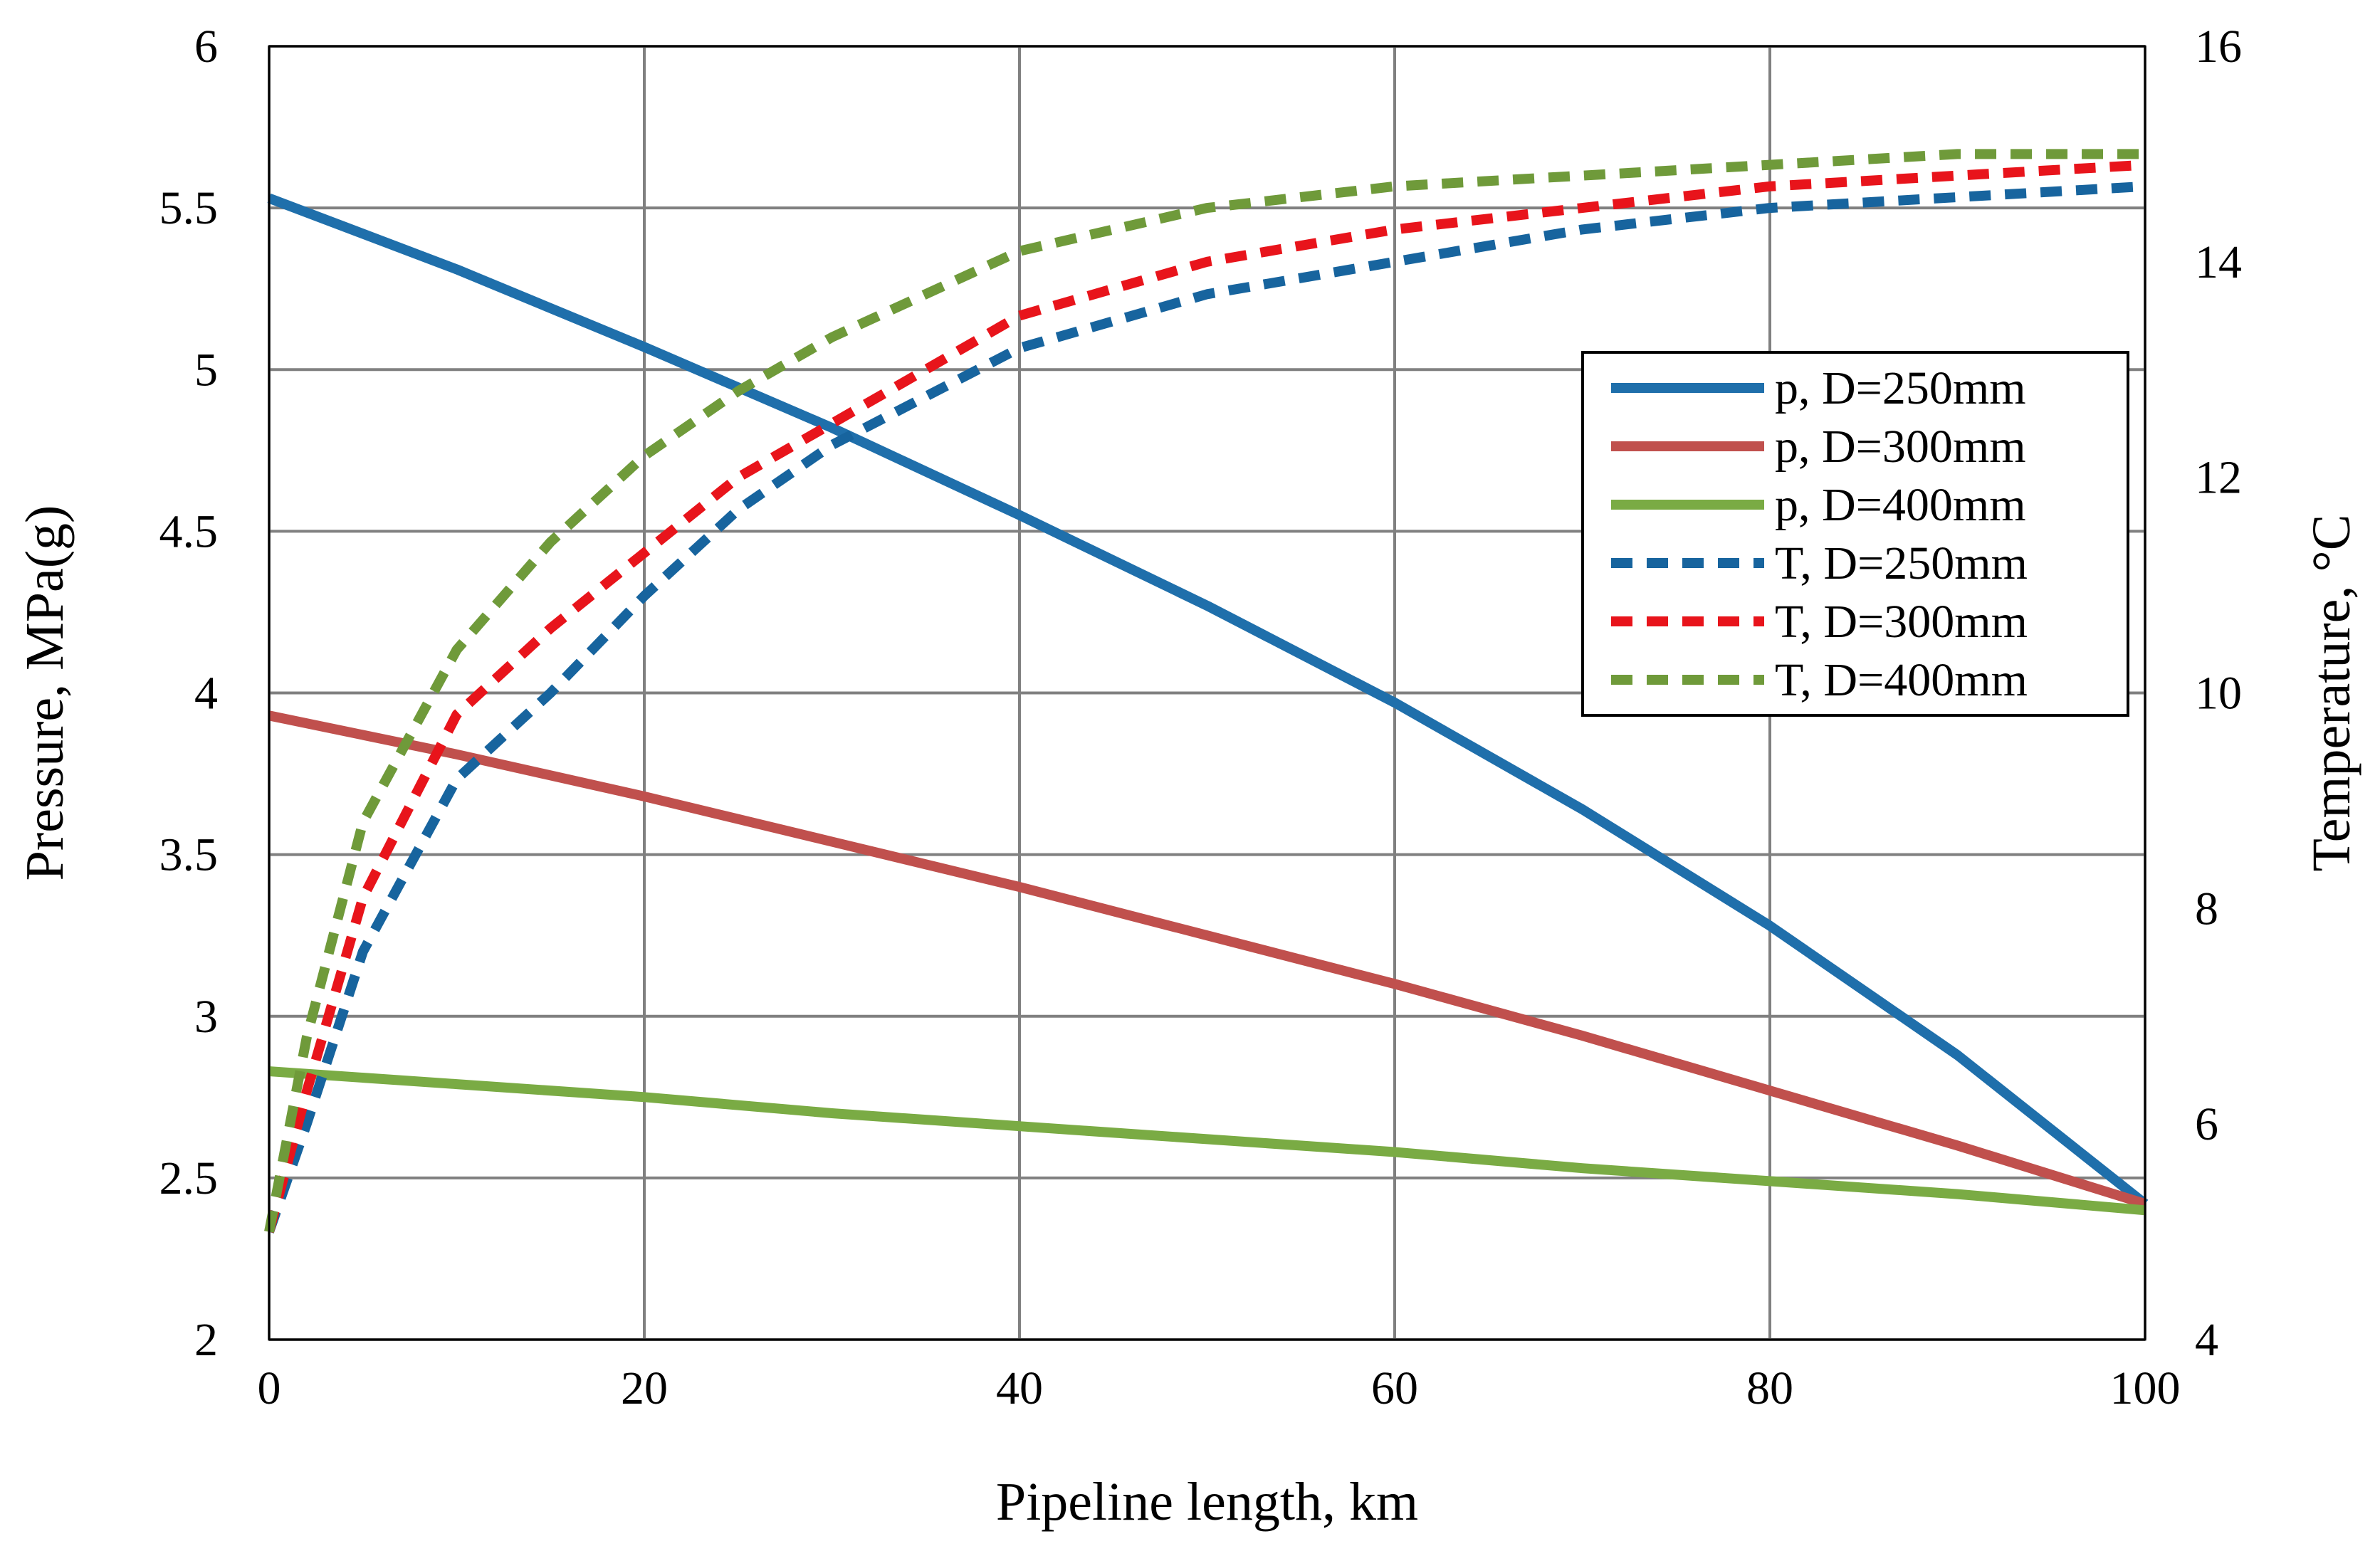 The height and width of the screenshot is (1551, 2380). Describe the element at coordinates (206, 694) in the screenshot. I see `y-tick-label: 4` at that location.